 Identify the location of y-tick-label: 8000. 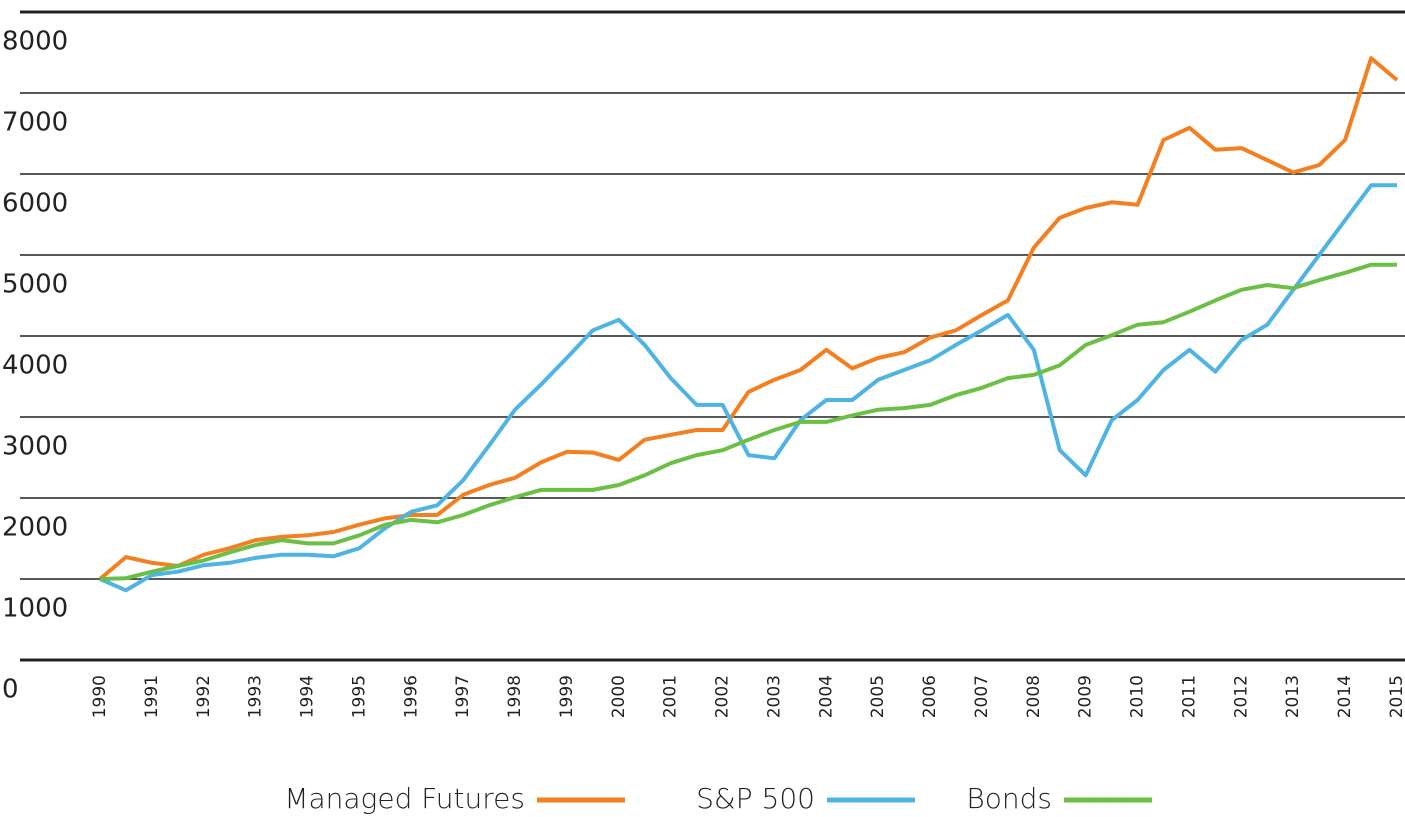
(35, 42).